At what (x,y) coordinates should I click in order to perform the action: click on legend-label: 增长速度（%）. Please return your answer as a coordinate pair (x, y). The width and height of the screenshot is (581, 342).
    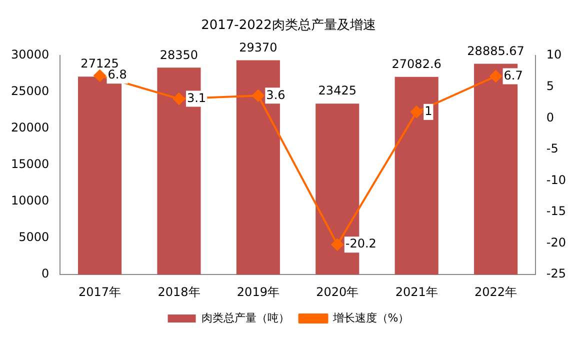
    Looking at the image, I should click on (371, 317).